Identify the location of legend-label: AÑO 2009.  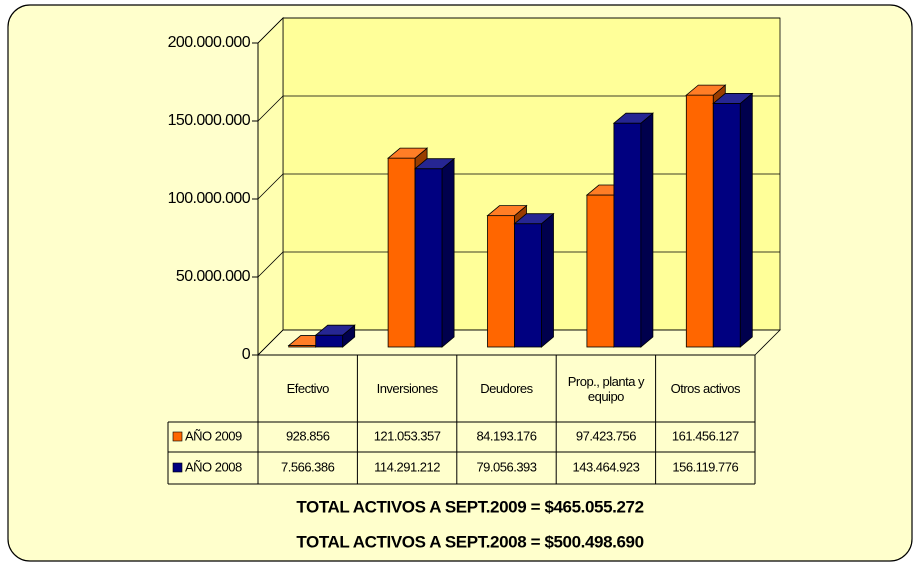
(213, 435).